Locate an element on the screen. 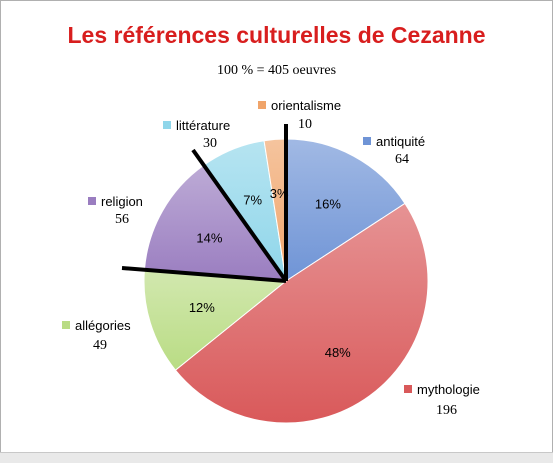  legend-label-allegories: allégories is located at coordinates (103, 325).